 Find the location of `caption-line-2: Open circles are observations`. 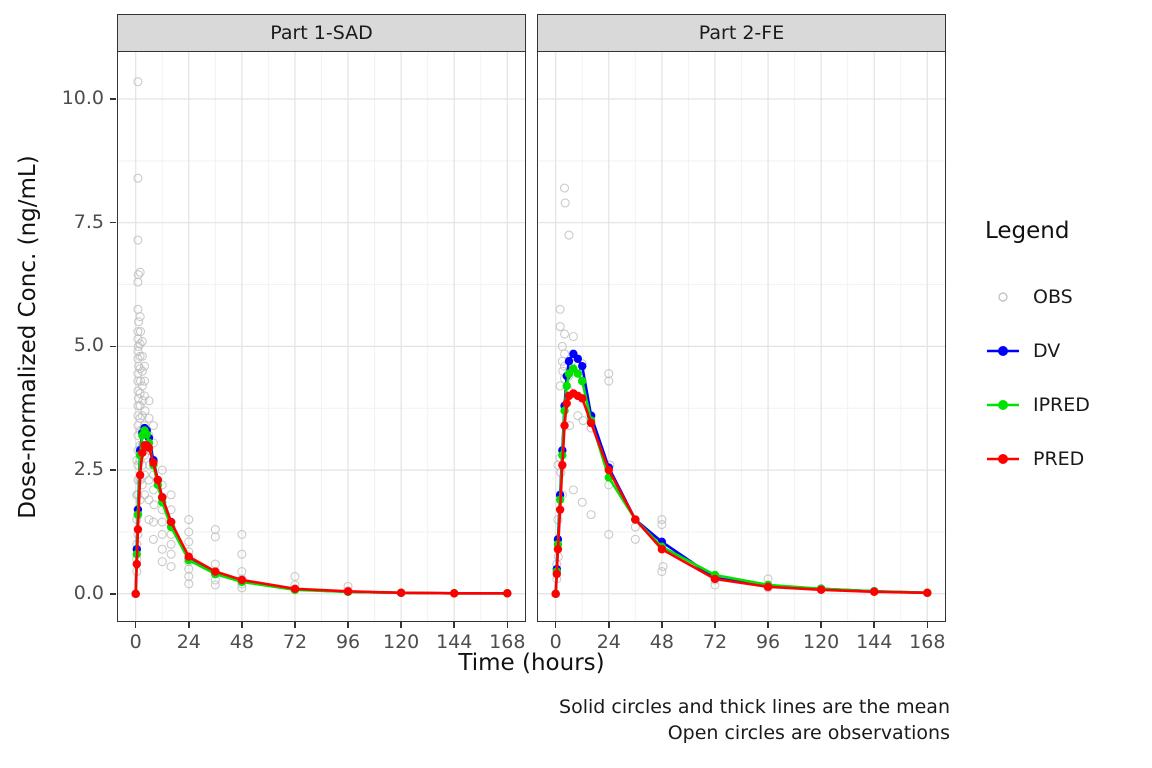

caption-line-2: Open circles are observations is located at coordinates (808, 733).